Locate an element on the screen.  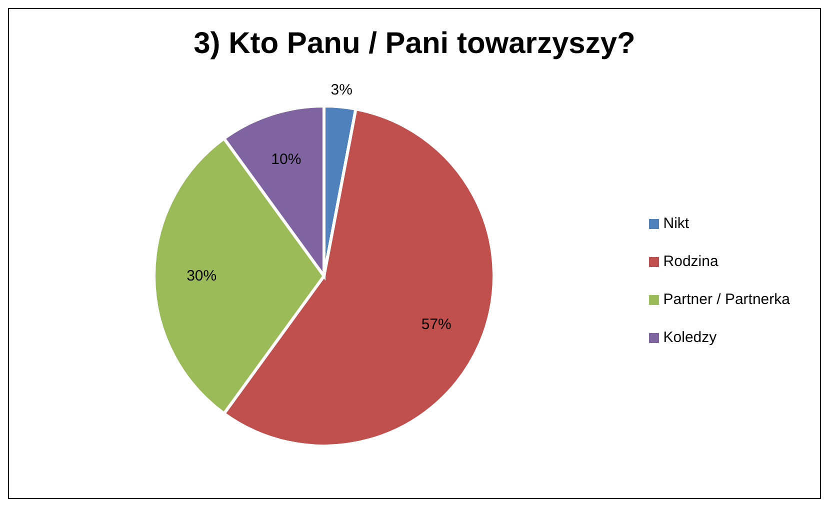
data-label: 10% is located at coordinates (286, 159).